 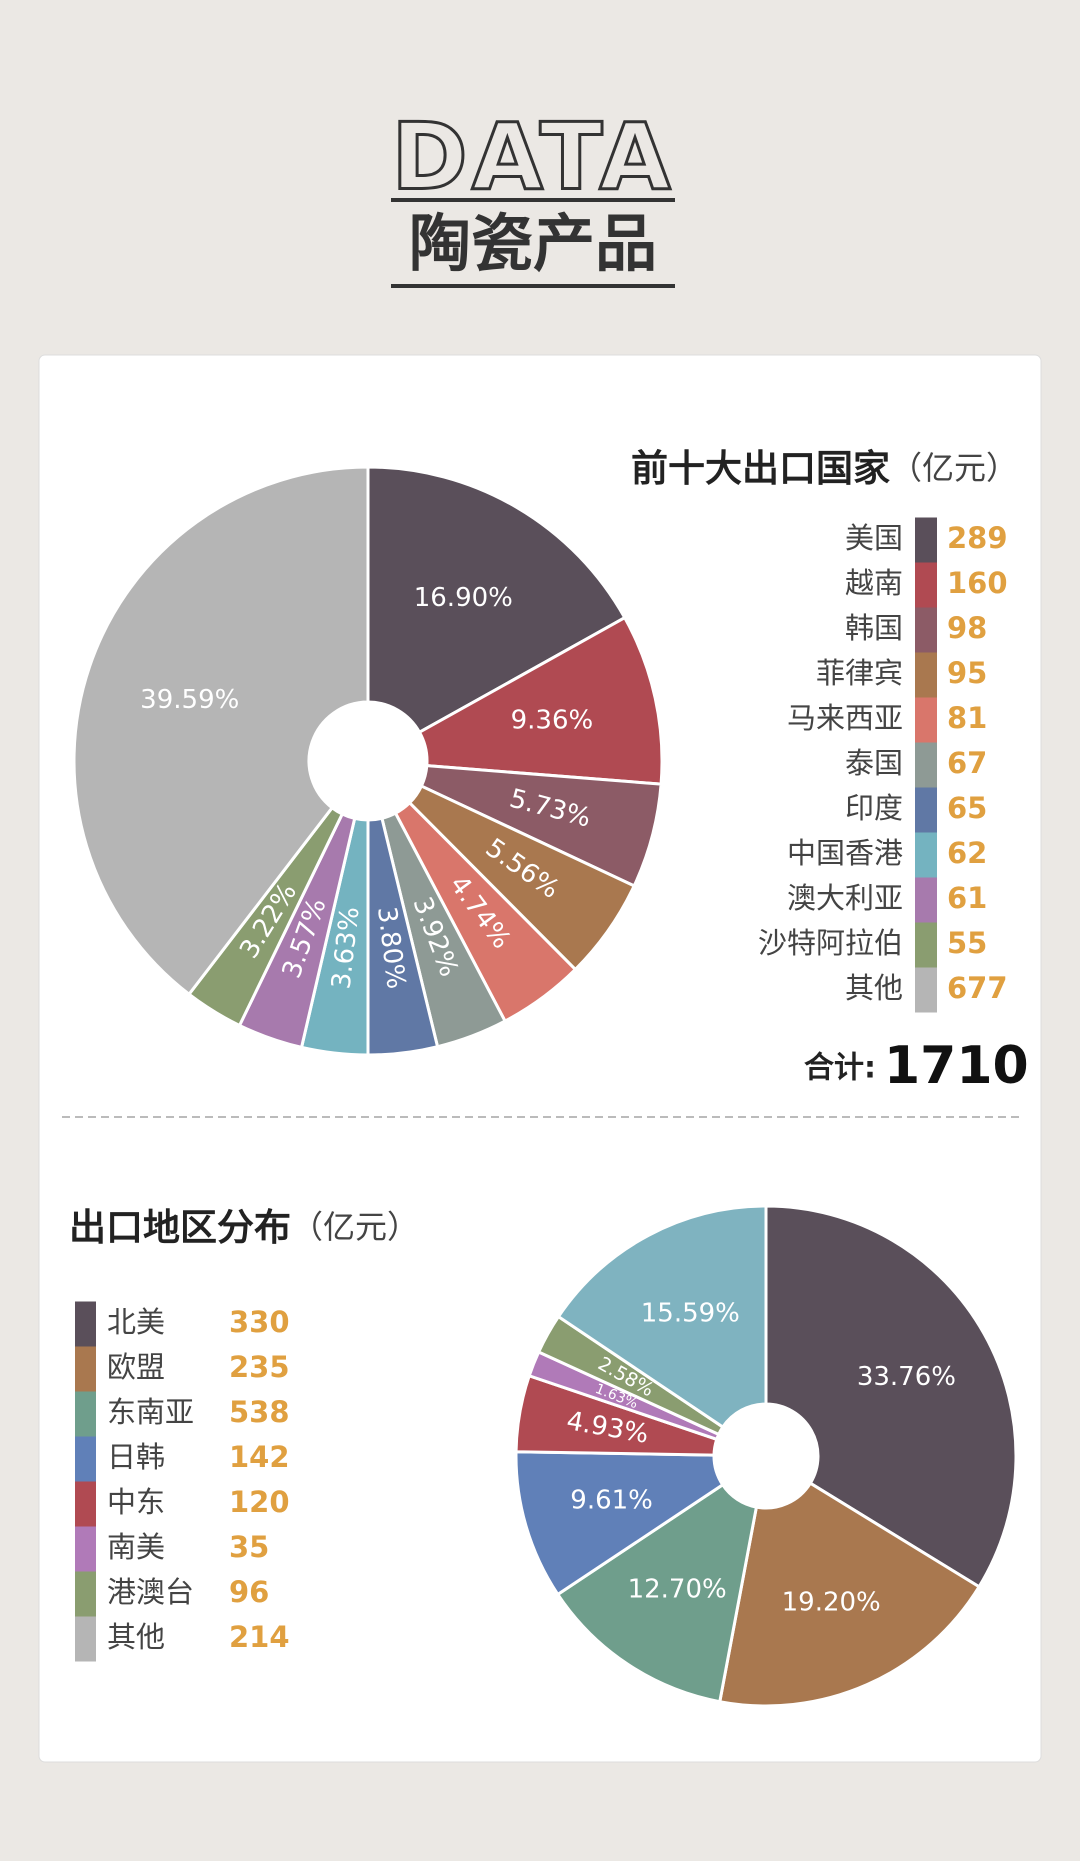 What do you see at coordinates (967, 808) in the screenshot?
I see `legend-value: 65` at bounding box center [967, 808].